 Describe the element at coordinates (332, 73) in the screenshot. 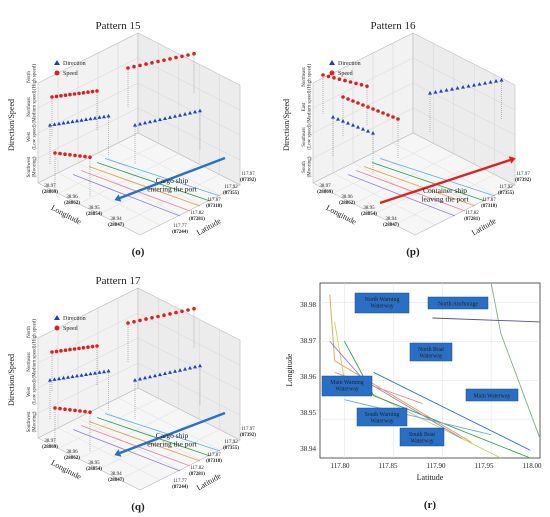

I see `legend-speed-marker` at that location.